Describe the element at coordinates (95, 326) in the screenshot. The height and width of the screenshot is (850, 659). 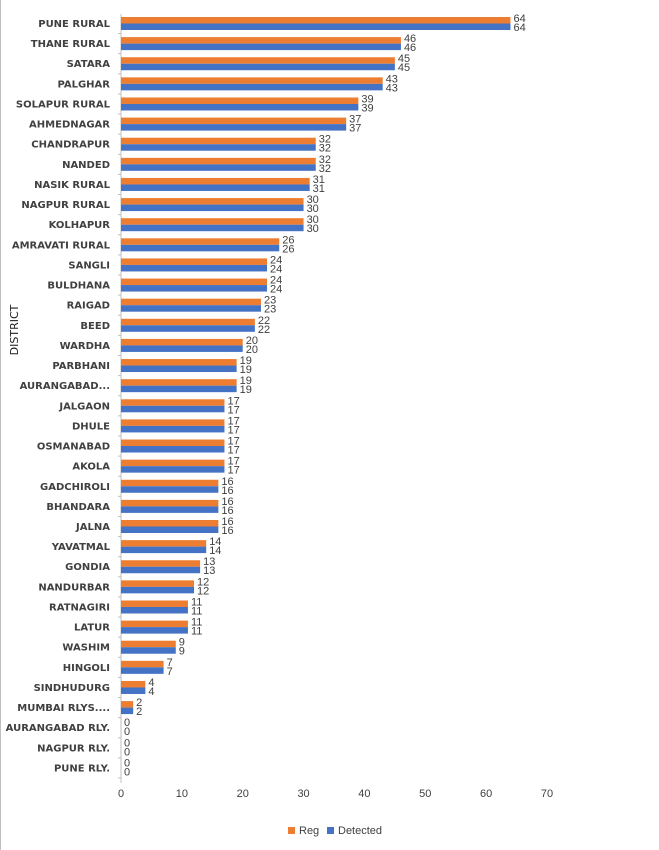
I see `category-label: BEED` at that location.